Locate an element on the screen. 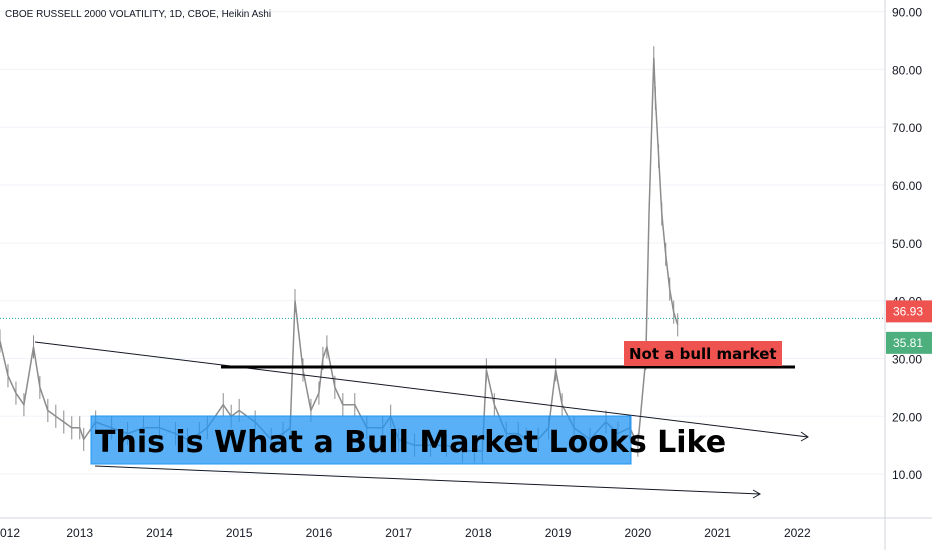 The image size is (932, 550). upper-trend-line is located at coordinates (421, 389).